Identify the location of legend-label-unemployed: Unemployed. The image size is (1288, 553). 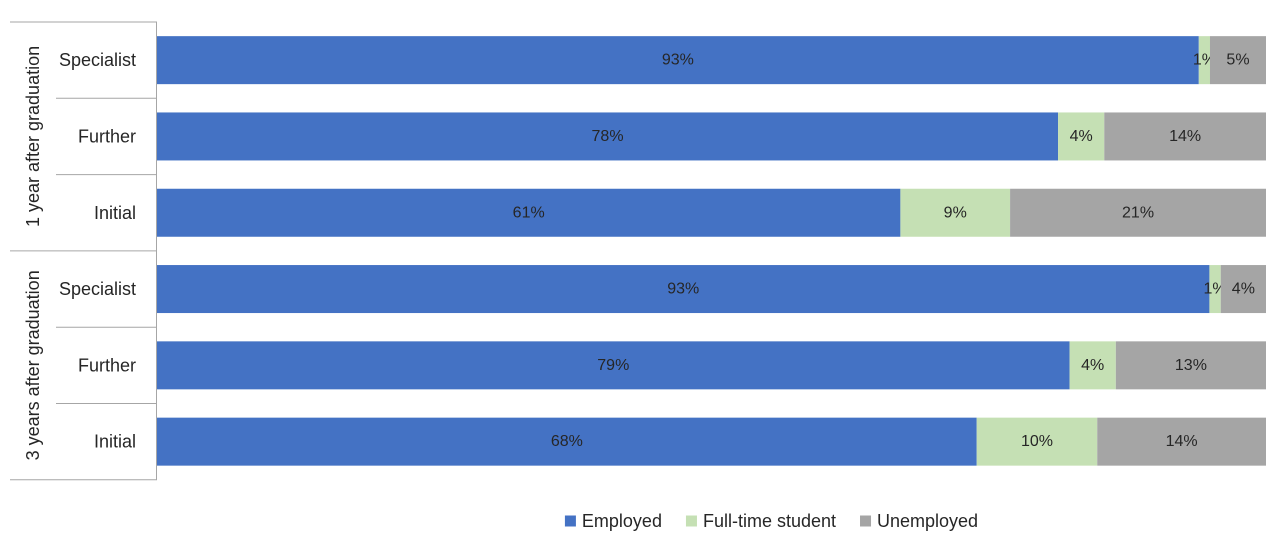
(927, 521).